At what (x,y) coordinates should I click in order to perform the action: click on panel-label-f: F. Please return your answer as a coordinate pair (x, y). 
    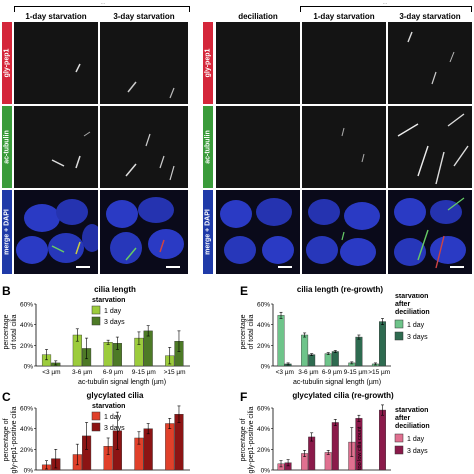
    Looking at the image, I should click on (244, 397).